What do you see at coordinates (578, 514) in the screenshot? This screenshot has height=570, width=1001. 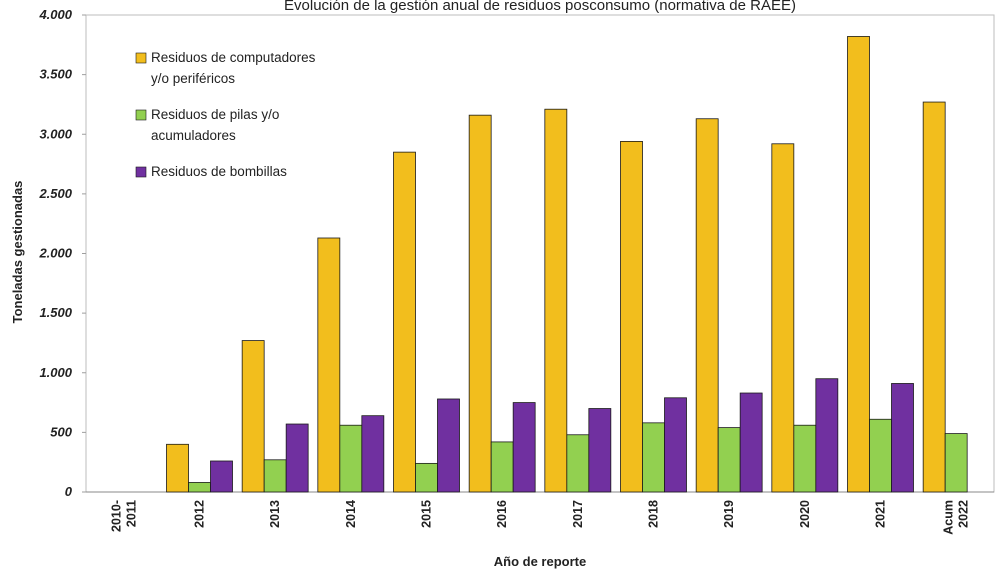 I see `x-tick-label: 2017` at bounding box center [578, 514].